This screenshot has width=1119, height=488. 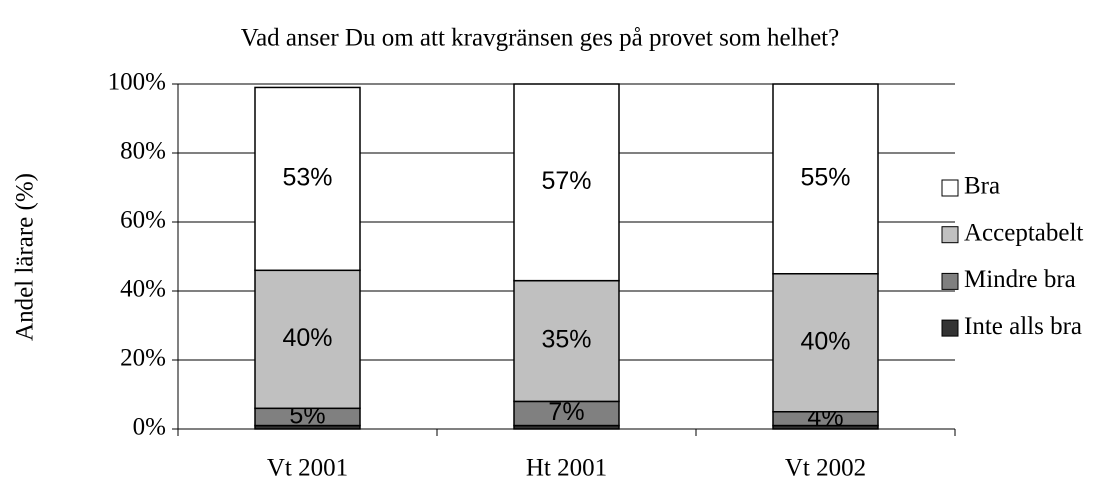 I want to click on y-tick-label: 20%, so click(x=143, y=358).